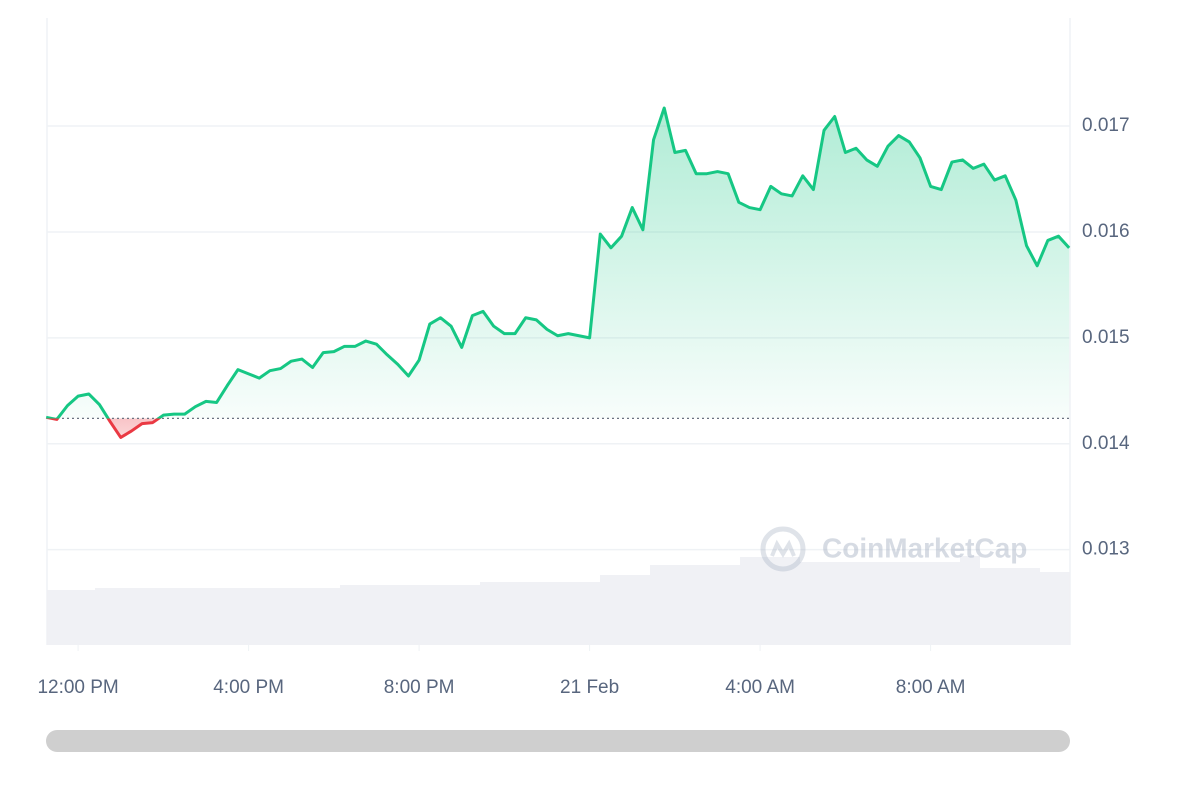 The width and height of the screenshot is (1200, 800). I want to click on y-tick-label: 0.016, so click(1106, 231).